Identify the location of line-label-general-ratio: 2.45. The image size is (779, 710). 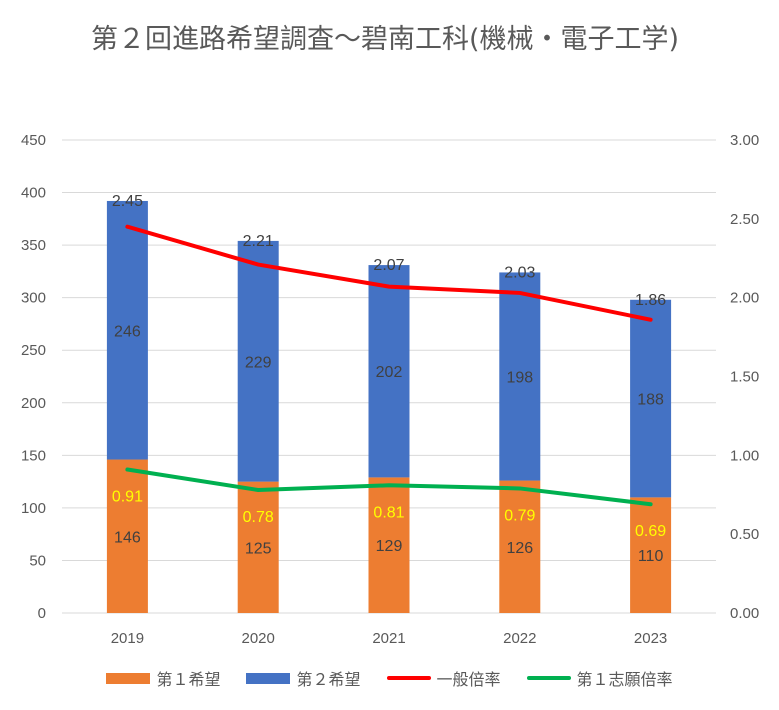
(127, 201).